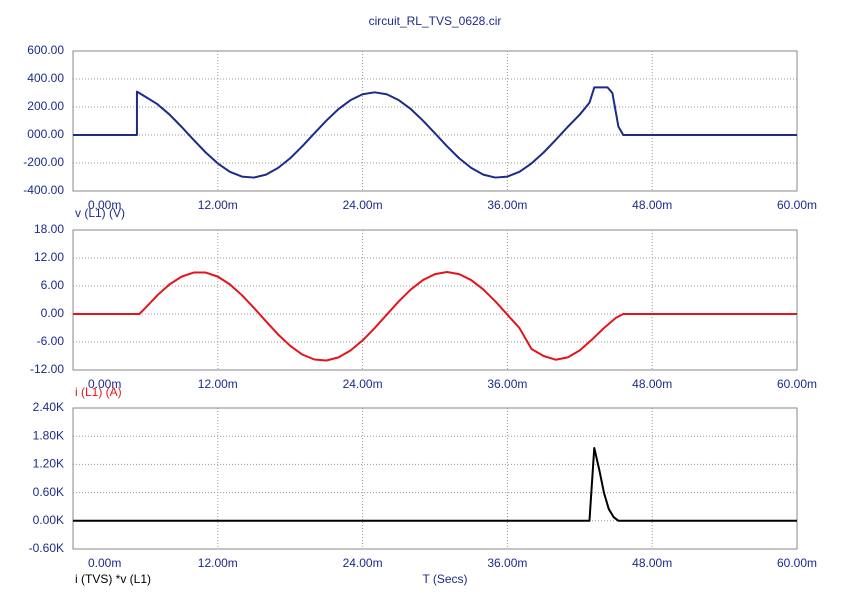  I want to click on y-axis-label: i (TVS) *v (L1), so click(113, 579).